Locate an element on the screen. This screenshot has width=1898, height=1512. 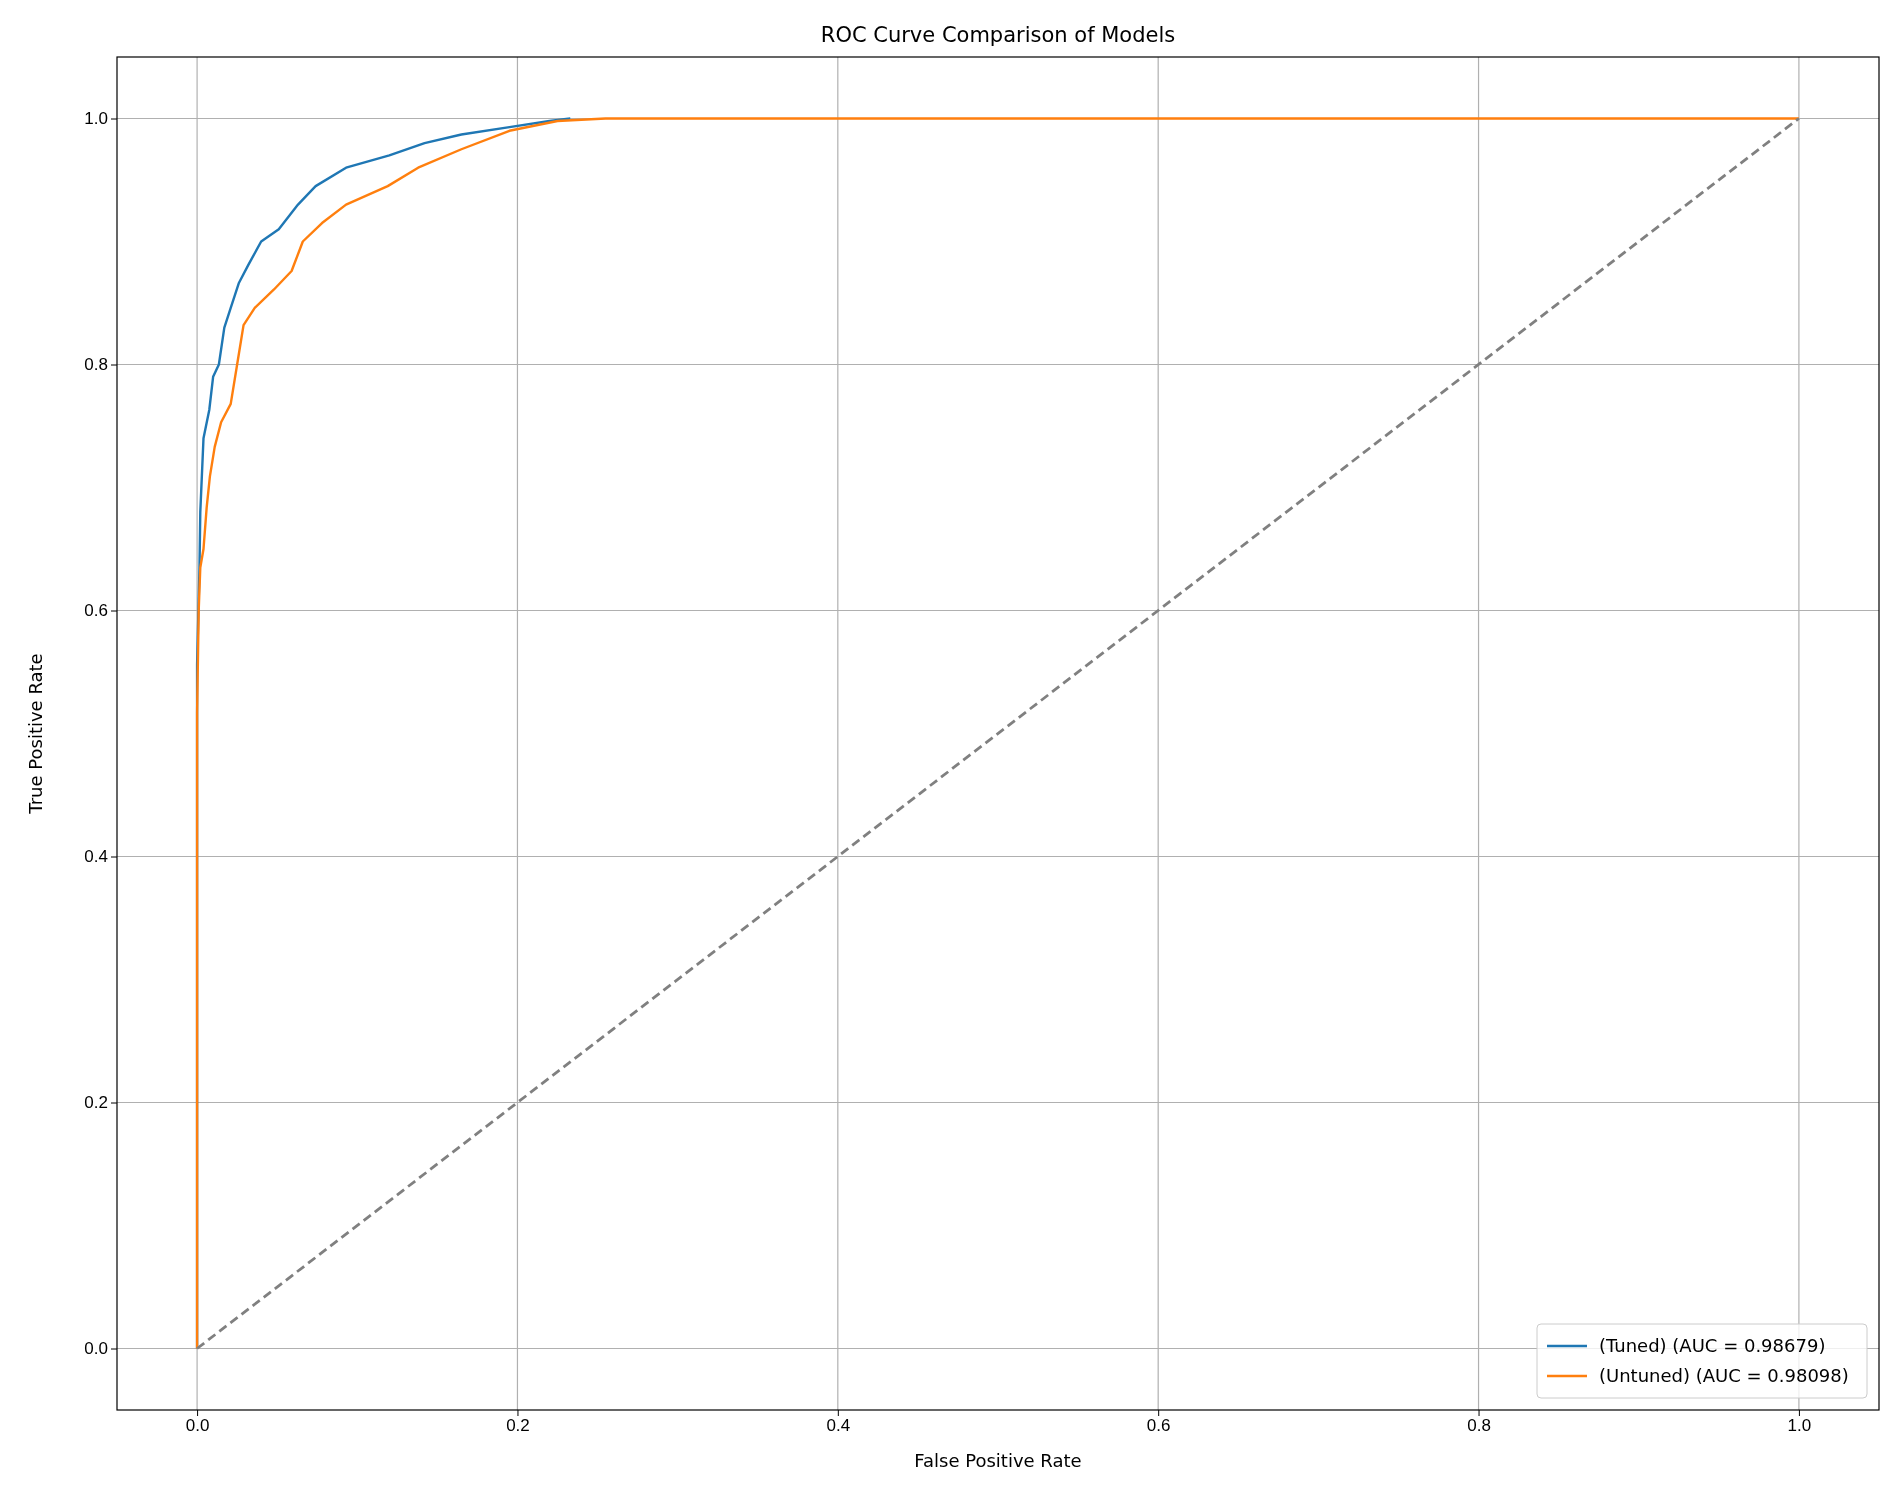
chart-title: ROC Curve Comparison of Models is located at coordinates (998, 35).